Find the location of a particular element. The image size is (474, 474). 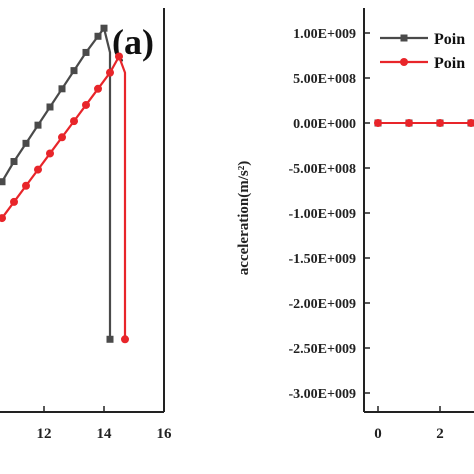

y-axis-title: acceleration(m/s²) is located at coordinates (244, 218).